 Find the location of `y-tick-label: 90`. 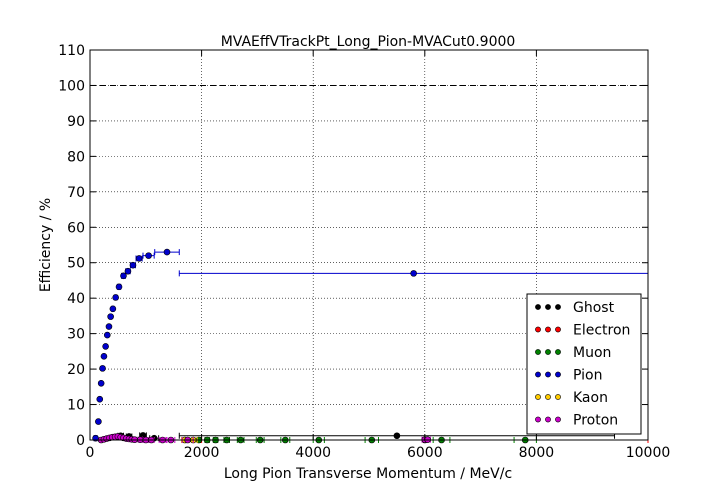

y-tick-label: 90 is located at coordinates (76, 122).